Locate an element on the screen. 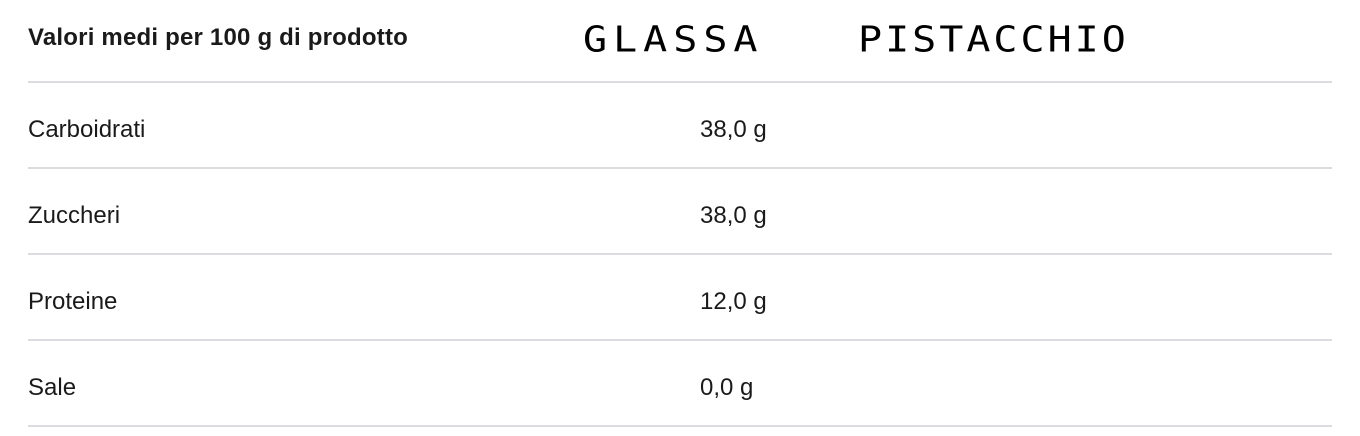  nutrient-name: Sale is located at coordinates (52, 387).